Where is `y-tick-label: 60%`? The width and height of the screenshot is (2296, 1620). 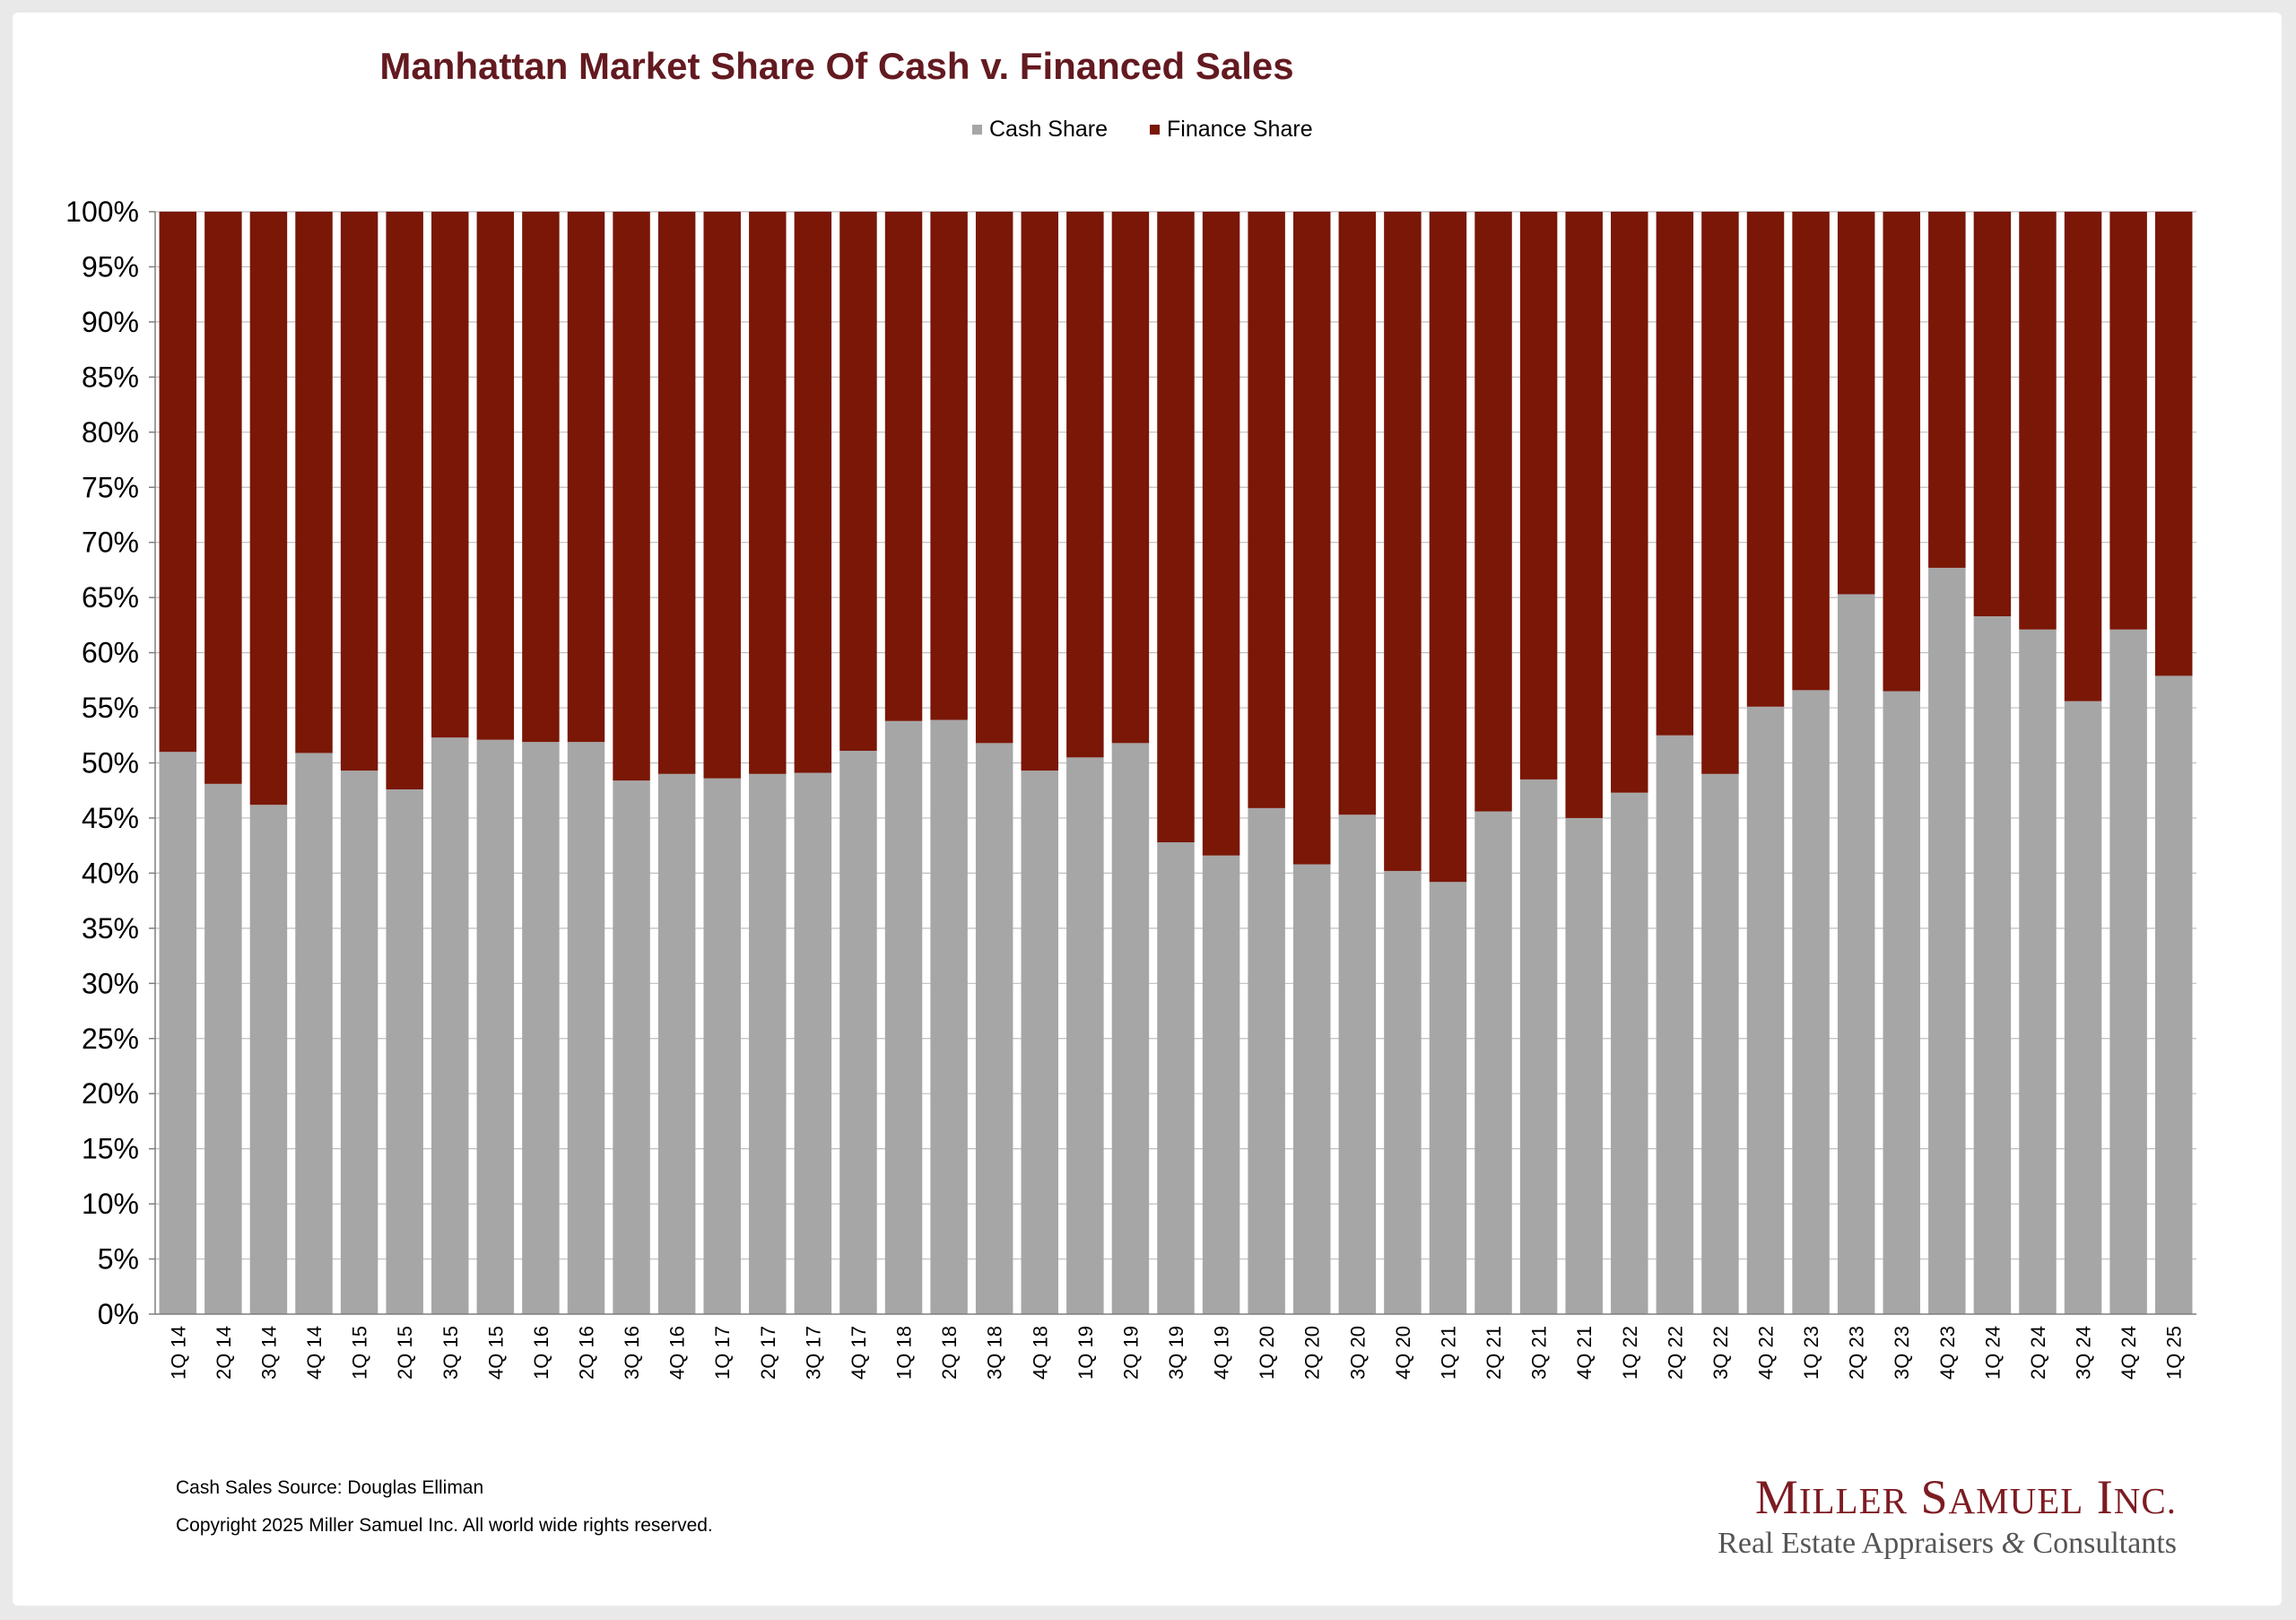
y-tick-label: 60% is located at coordinates (110, 653).